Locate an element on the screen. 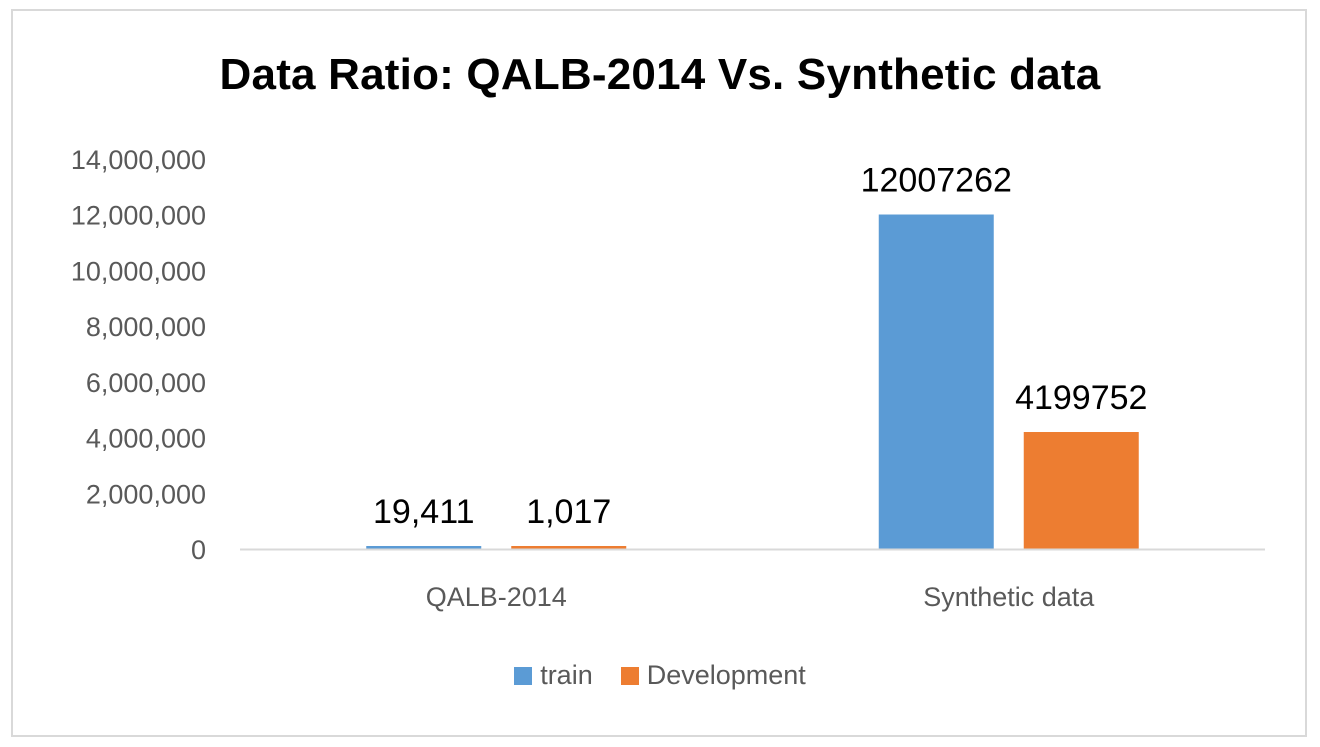 The image size is (1320, 747). legend-swatch-train is located at coordinates (523, 675).